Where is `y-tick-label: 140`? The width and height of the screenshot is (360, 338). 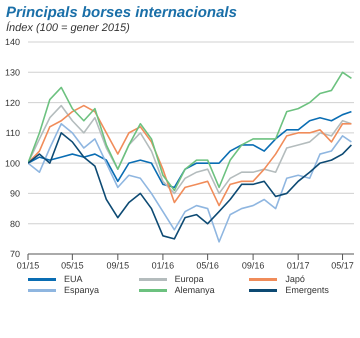 y-tick-label: 140 is located at coordinates (12, 42).